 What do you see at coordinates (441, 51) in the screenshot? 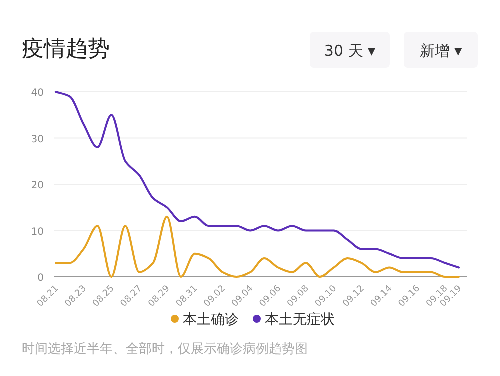
I see `text: 新增 ▾` at bounding box center [441, 51].